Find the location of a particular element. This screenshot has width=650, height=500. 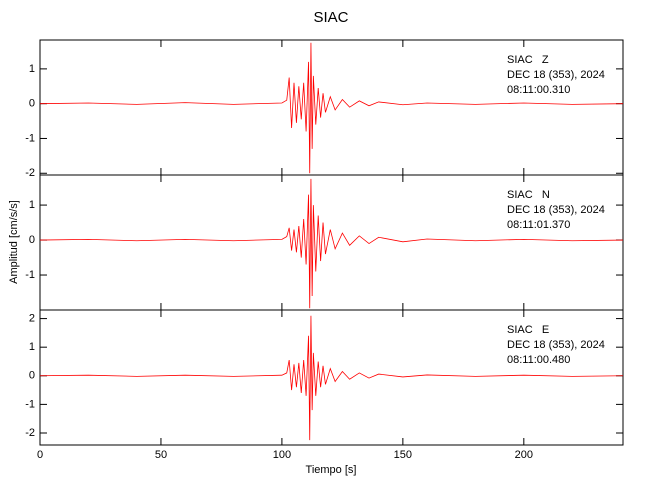

annotation: 08:11:01.370 is located at coordinates (538, 225).